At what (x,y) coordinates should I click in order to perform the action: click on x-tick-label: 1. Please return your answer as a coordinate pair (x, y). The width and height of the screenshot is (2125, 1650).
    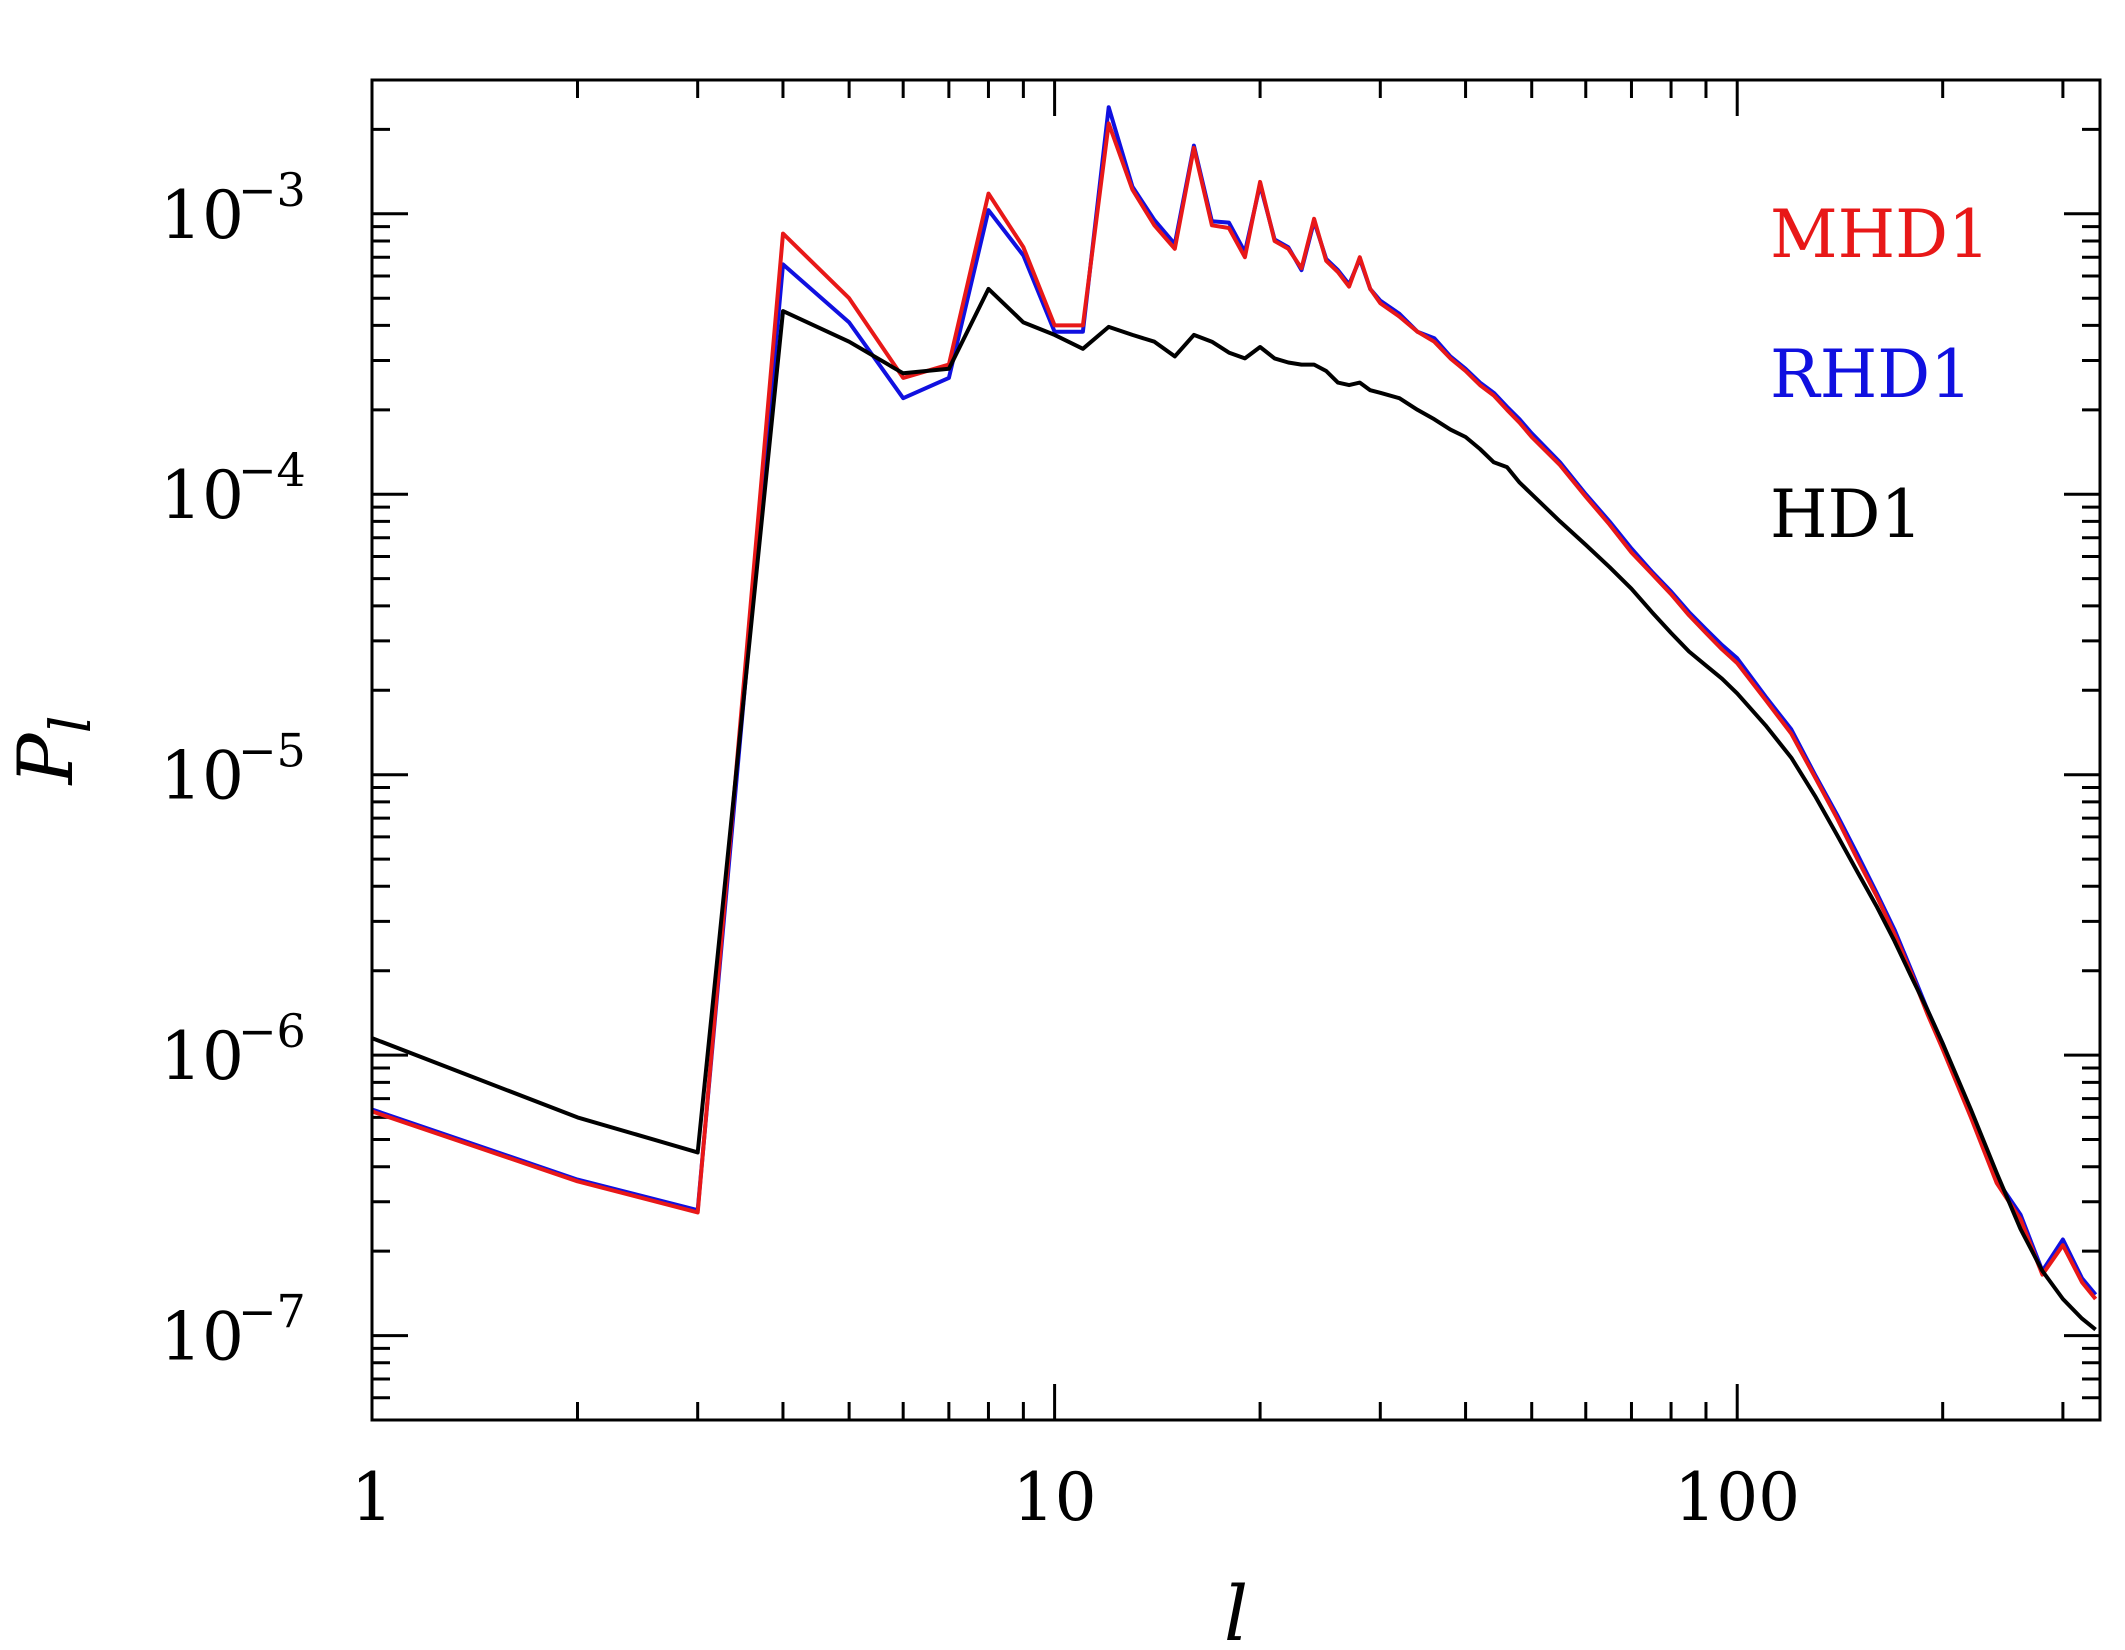
    Looking at the image, I should click on (372, 1497).